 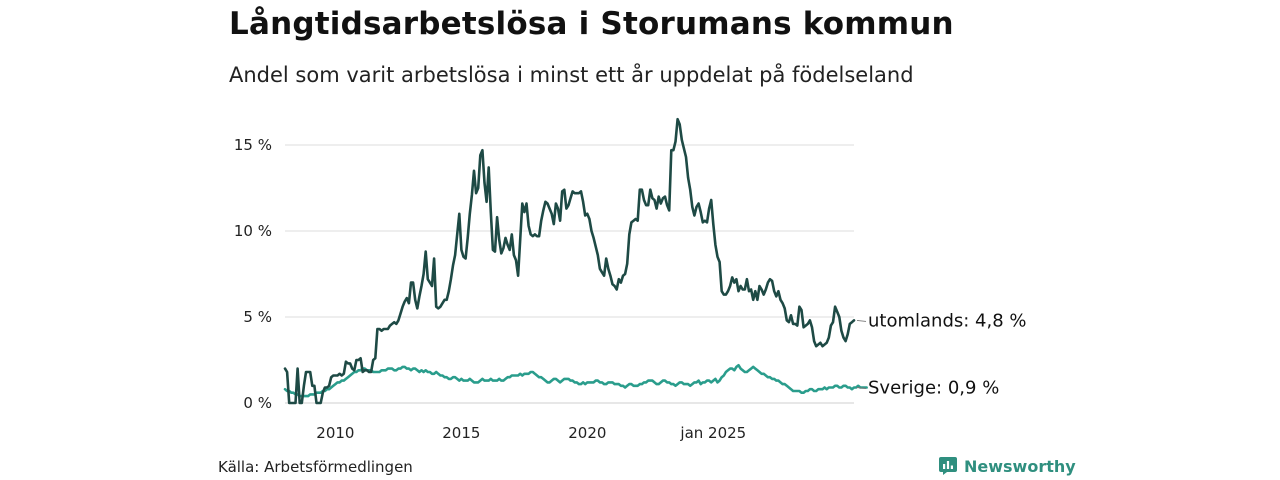 I want to click on series-line-sverige, so click(x=575, y=380).